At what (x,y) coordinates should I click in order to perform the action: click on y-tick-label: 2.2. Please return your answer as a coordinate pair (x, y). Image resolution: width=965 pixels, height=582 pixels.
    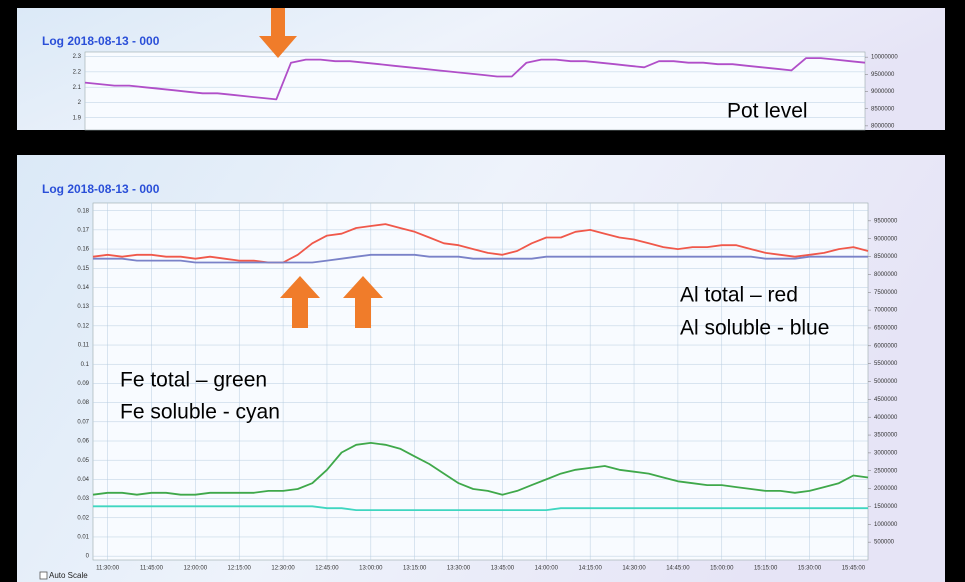
    Looking at the image, I should click on (77, 72).